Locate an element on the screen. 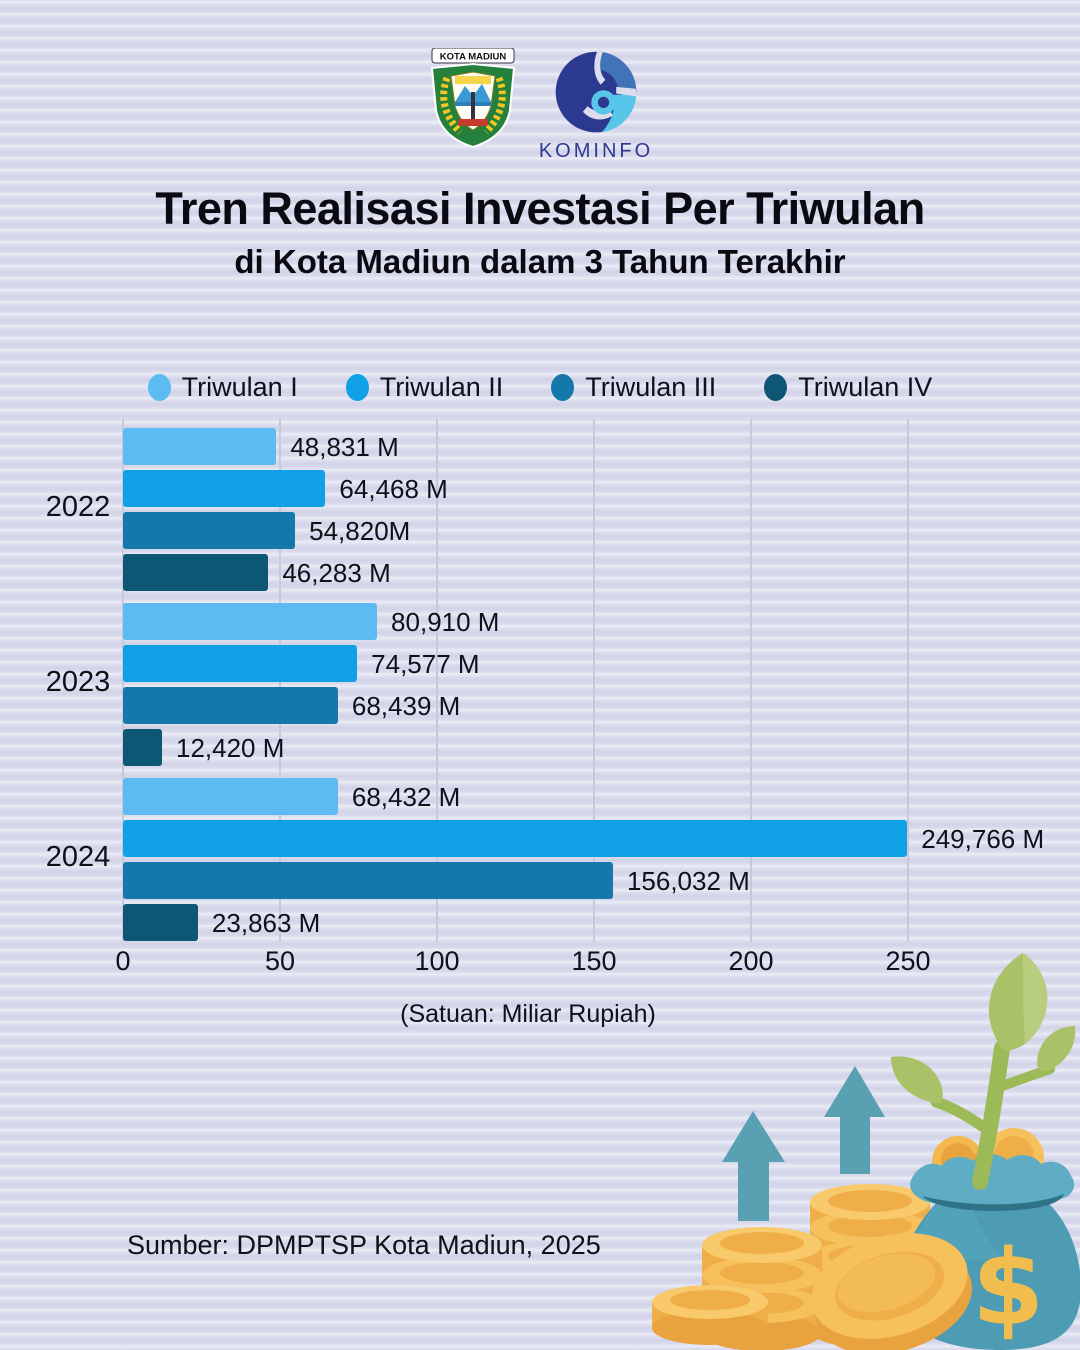 Image resolution: width=1080 pixels, height=1350 pixels. header: KOTA MADIUN KOMINFO is located at coordinates (540, 105).